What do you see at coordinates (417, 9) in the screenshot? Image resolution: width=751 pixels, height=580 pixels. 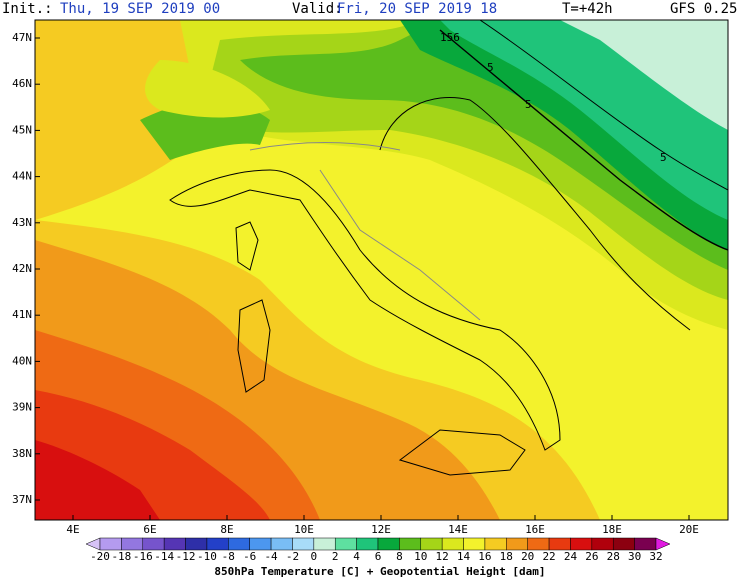 I see `valid-time: Fri, 20 SEP 2019 18` at bounding box center [417, 9].